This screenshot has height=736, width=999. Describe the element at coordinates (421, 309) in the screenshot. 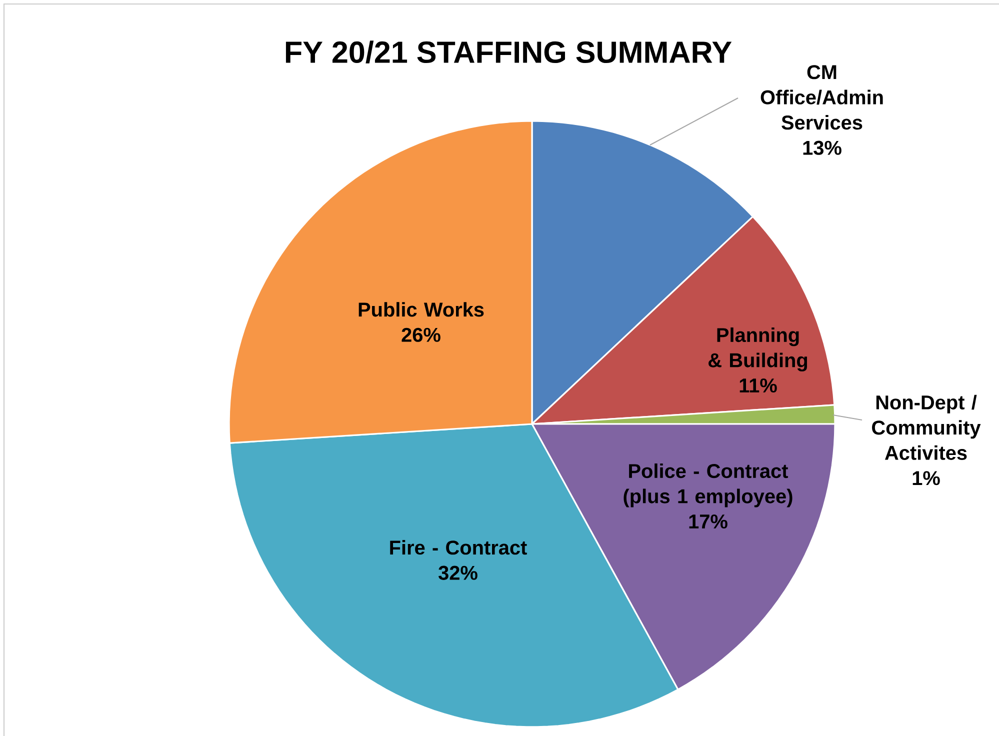

I see `slice-label: Public Works` at that location.